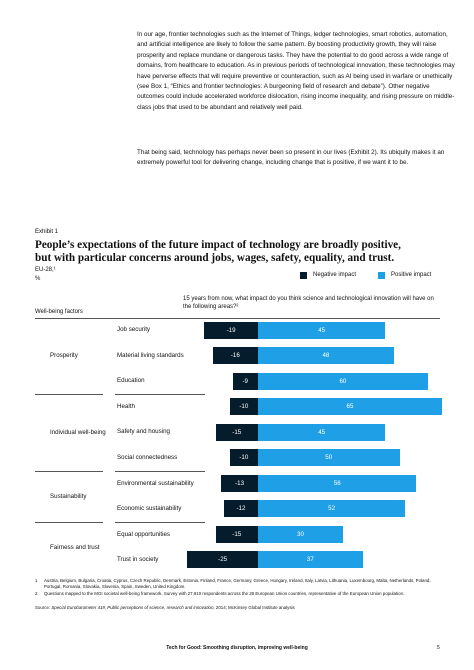 This screenshot has height=670, width=474. I want to click on bar: 50, so click(329, 458).